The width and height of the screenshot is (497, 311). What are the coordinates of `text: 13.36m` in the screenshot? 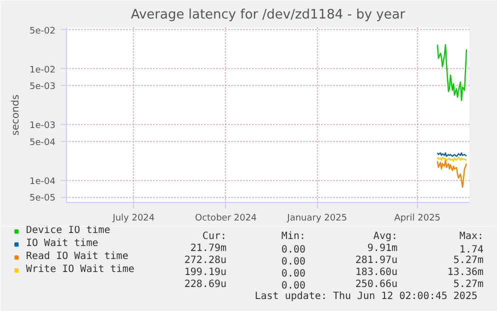 It's located at (465, 272).